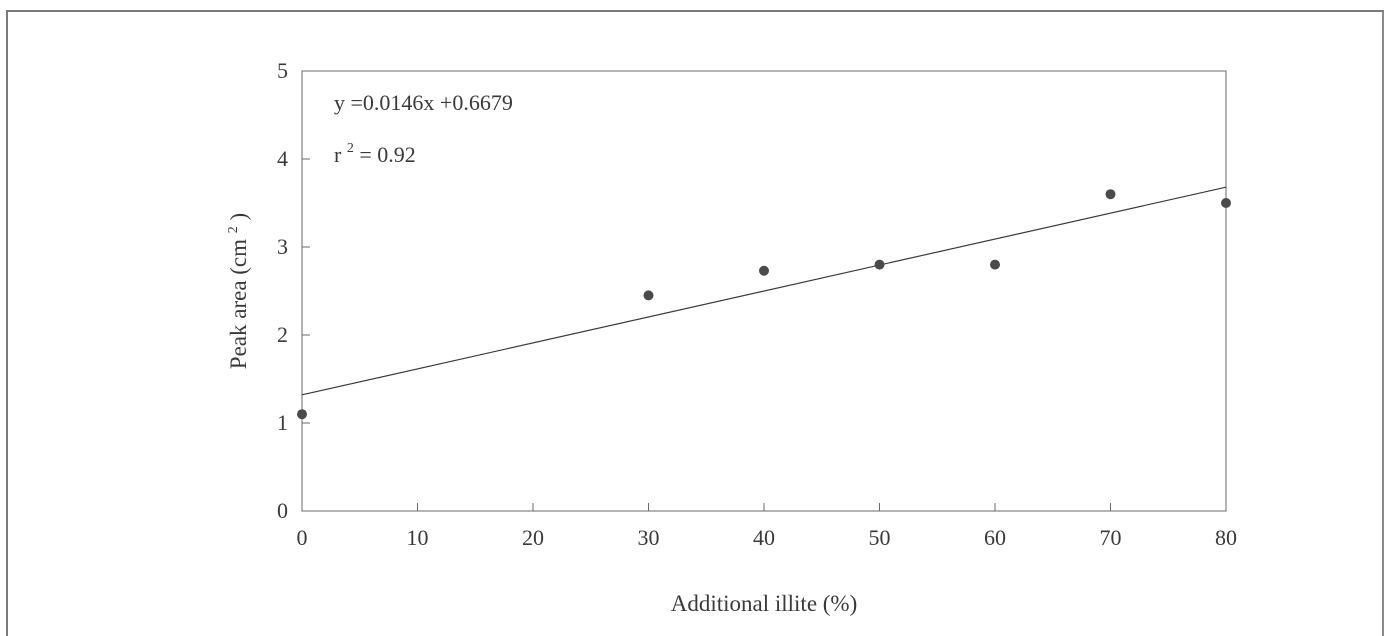 The width and height of the screenshot is (1387, 636). What do you see at coordinates (238, 217) in the screenshot?
I see `y-axis-label-close: )` at bounding box center [238, 217].